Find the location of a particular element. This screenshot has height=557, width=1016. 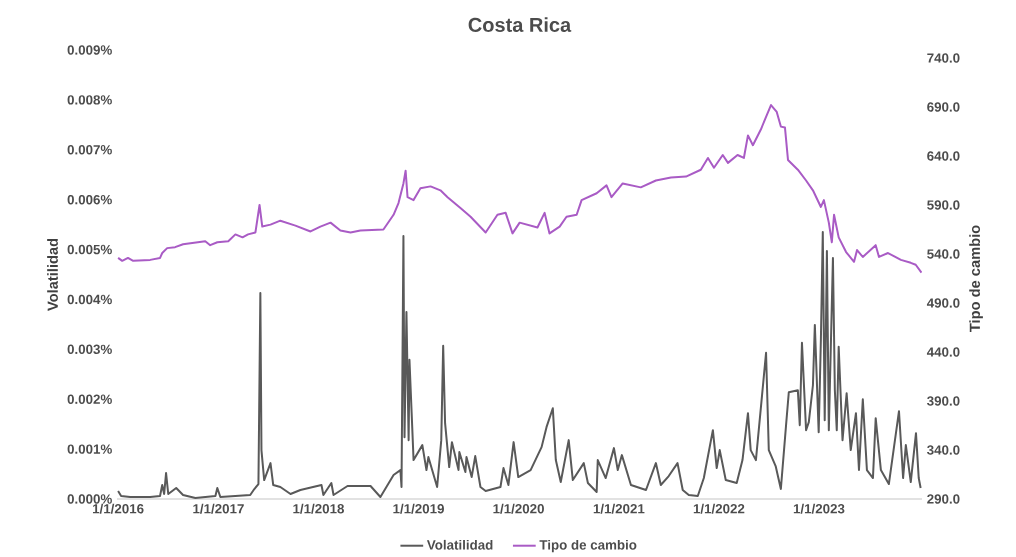

y-tick-label: 0.006% is located at coordinates (89, 199).